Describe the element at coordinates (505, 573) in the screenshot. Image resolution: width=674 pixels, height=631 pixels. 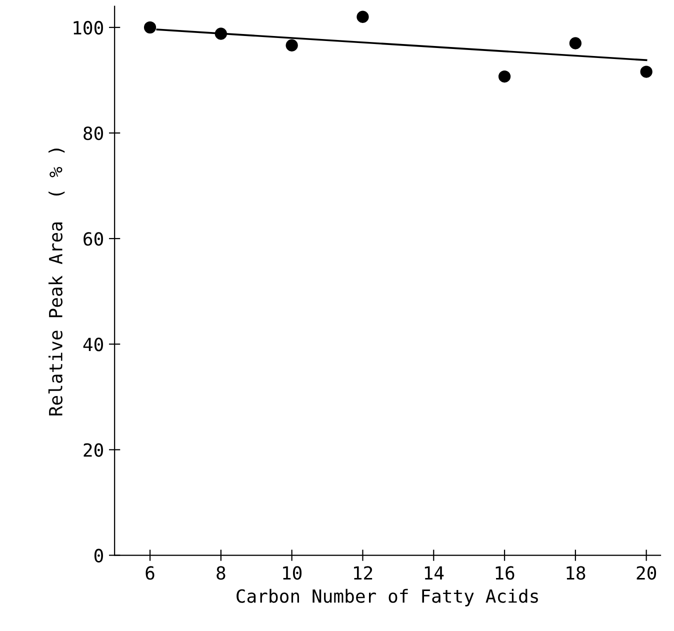
I see `x-tick-label: 16` at that location.